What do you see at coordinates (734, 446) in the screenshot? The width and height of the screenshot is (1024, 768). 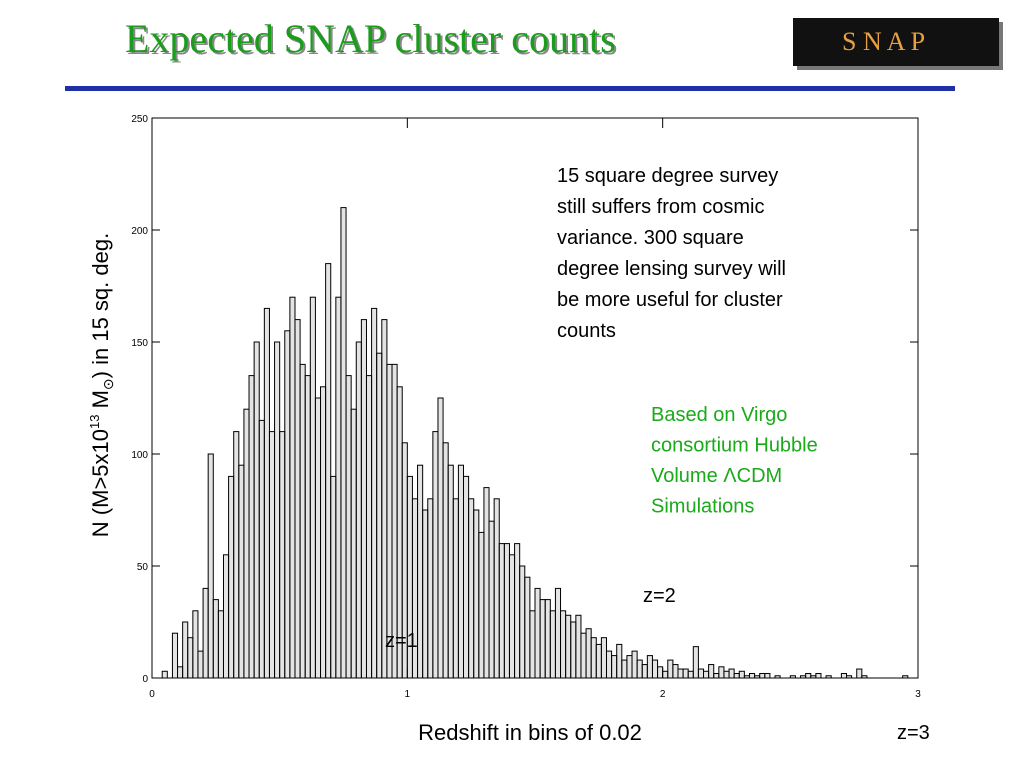 I see `source-line: consortium Hubble` at bounding box center [734, 446].